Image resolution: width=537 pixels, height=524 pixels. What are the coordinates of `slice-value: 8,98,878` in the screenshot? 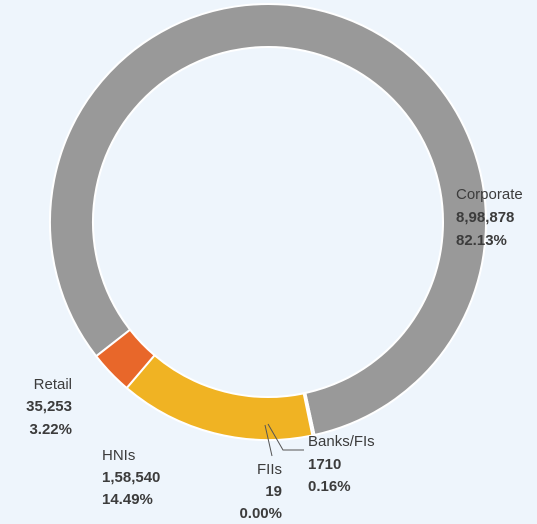 It's located at (485, 217).